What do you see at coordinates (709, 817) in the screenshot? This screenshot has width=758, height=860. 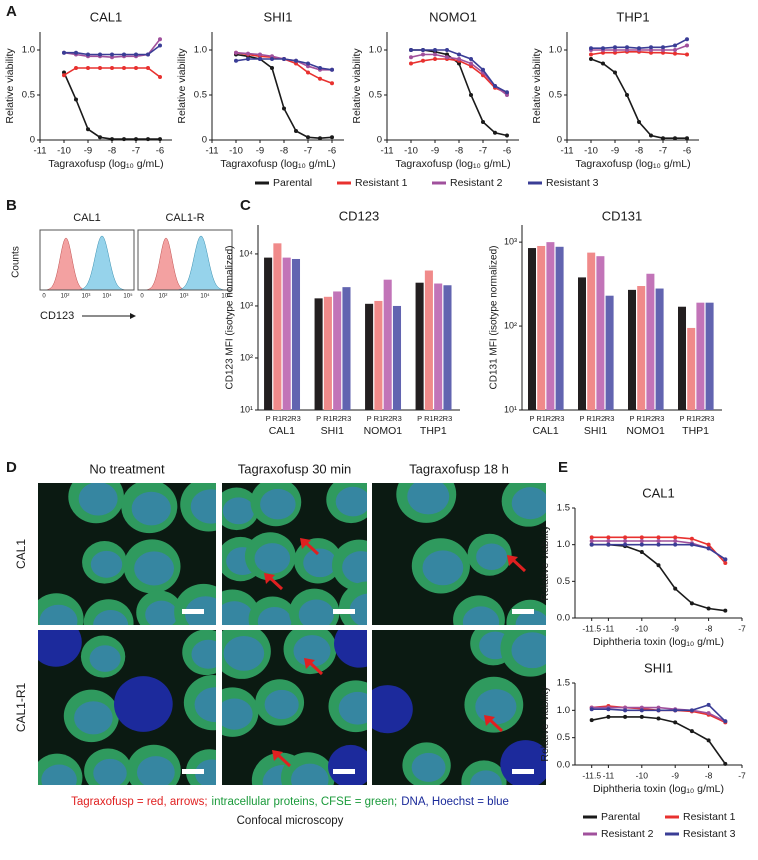 I see `legend-label: Resistant 1` at bounding box center [709, 817].